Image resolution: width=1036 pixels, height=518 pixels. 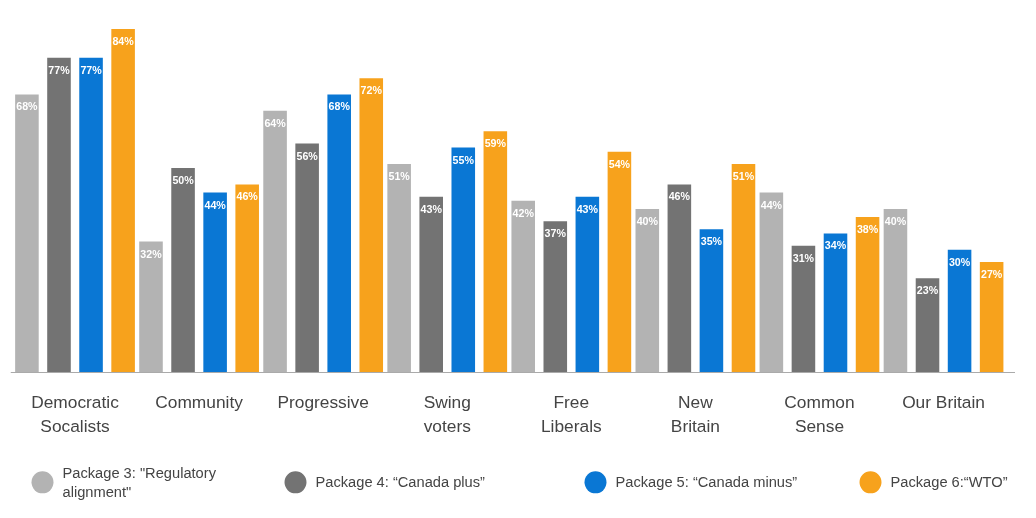 I want to click on legend-label: Package 6:“WTO”, so click(x=949, y=482).